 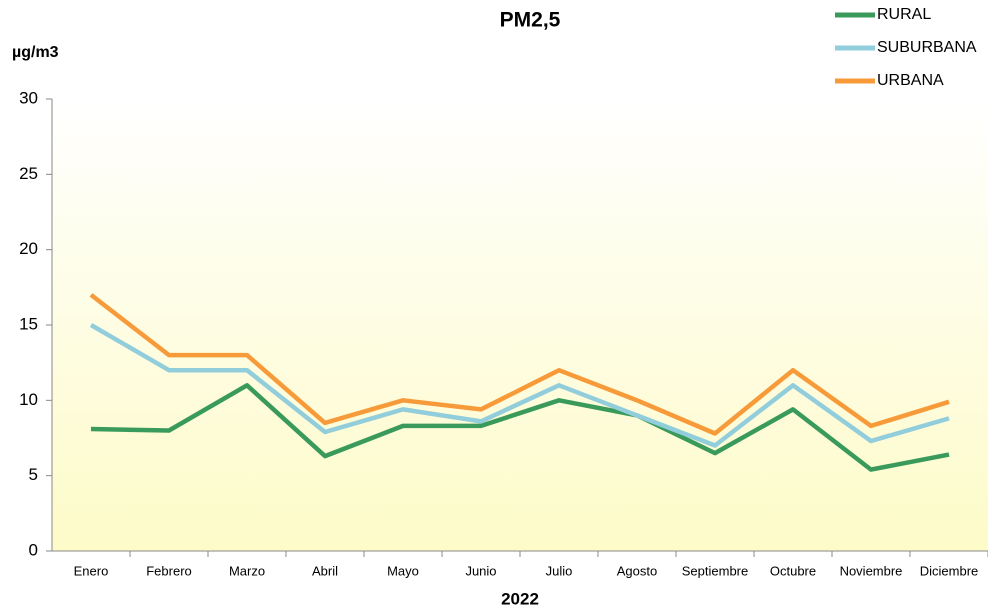 What do you see at coordinates (325, 570) in the screenshot?
I see `x-tick-label: Abril` at bounding box center [325, 570].